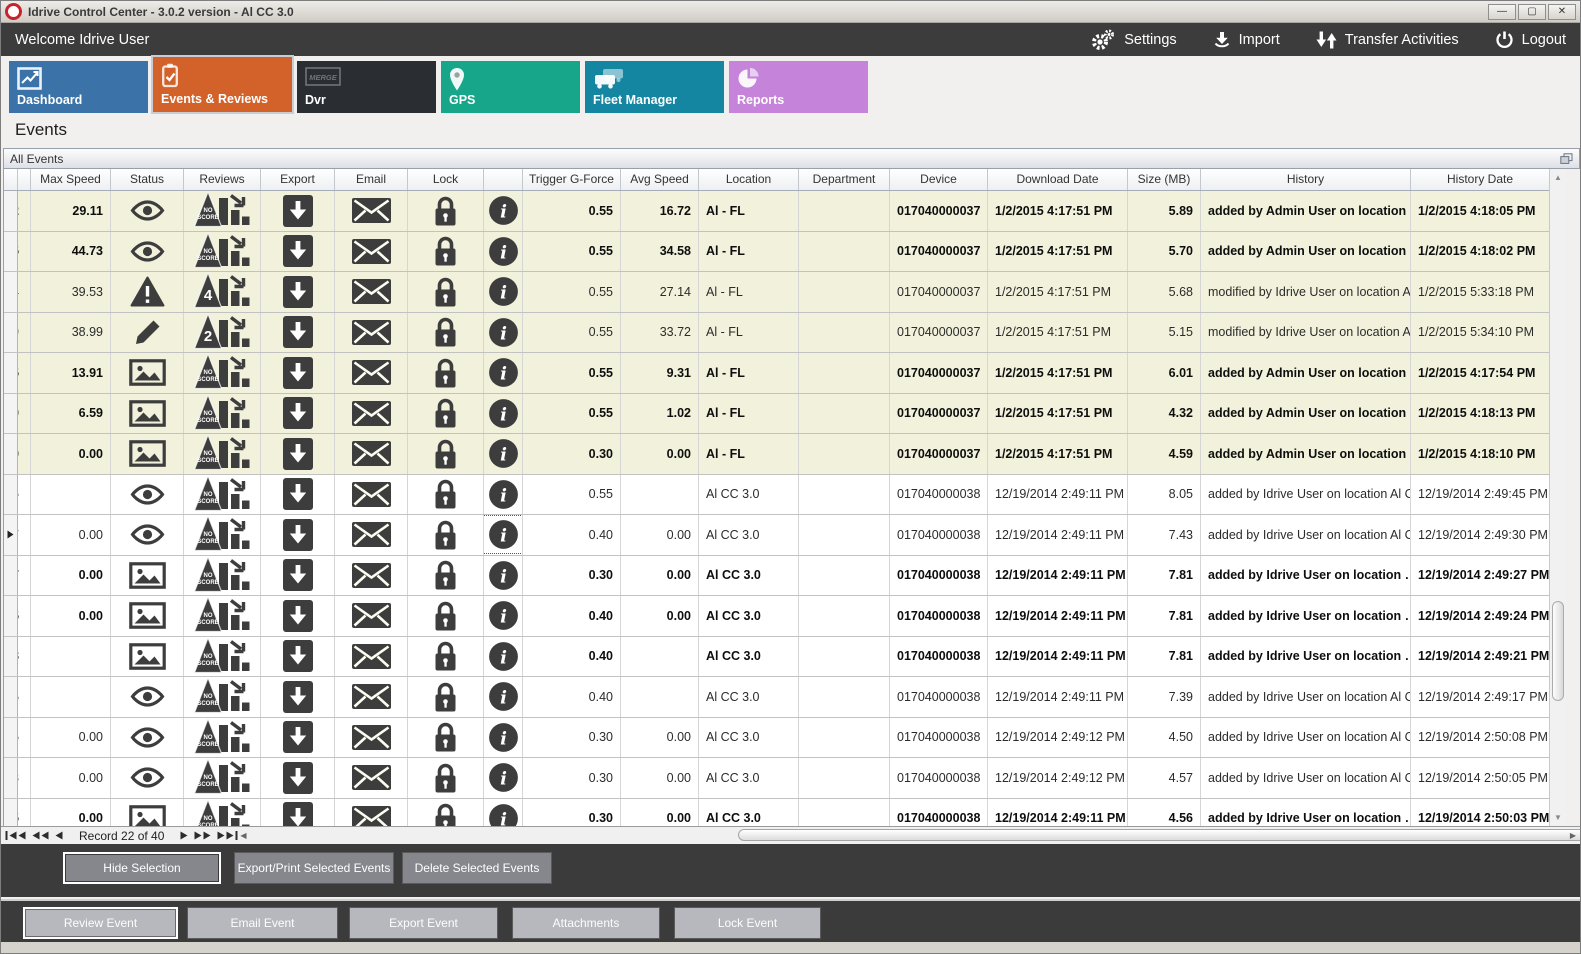 This screenshot has width=1581, height=954. What do you see at coordinates (314, 868) in the screenshot?
I see `export-print-selected-events-button: Export/Print Selected Events` at bounding box center [314, 868].